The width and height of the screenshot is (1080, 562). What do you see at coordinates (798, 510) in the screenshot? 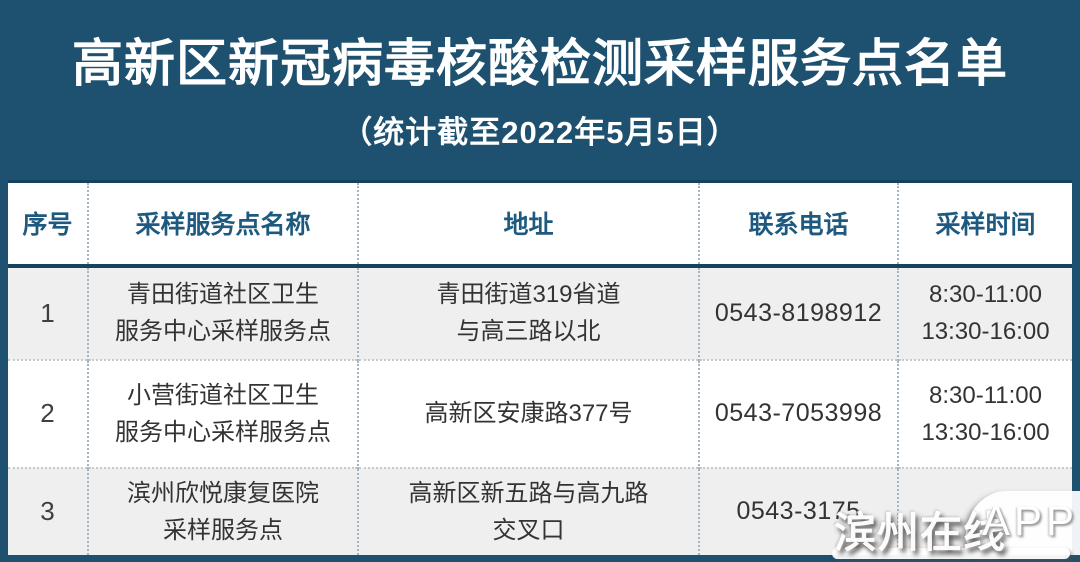
I see `cell-phone: 0543-3175` at bounding box center [798, 510].